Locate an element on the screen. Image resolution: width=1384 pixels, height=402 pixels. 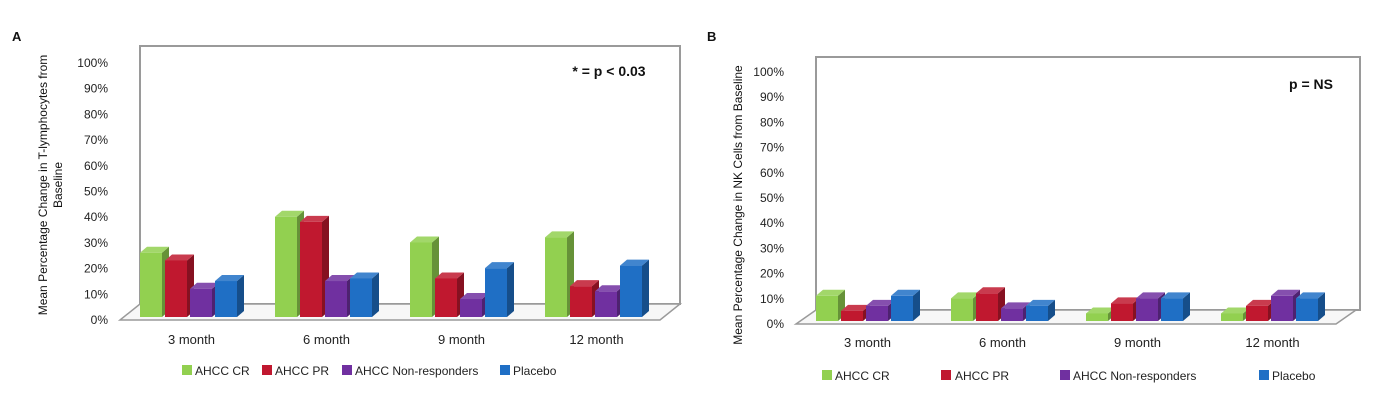
y-axis-label-line2: Baseline is located at coordinates (58, 185).